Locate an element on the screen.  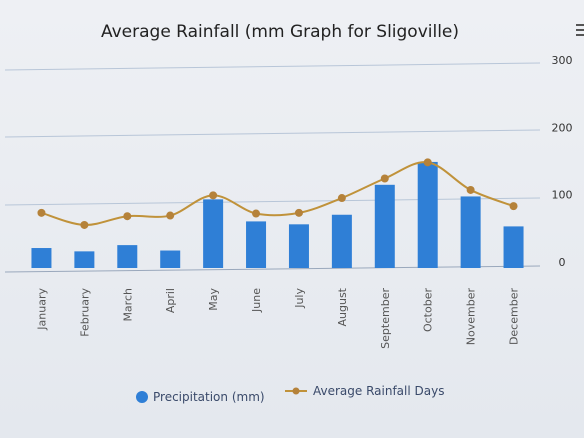
x-tick-label: July is located at coordinates (299, 298).